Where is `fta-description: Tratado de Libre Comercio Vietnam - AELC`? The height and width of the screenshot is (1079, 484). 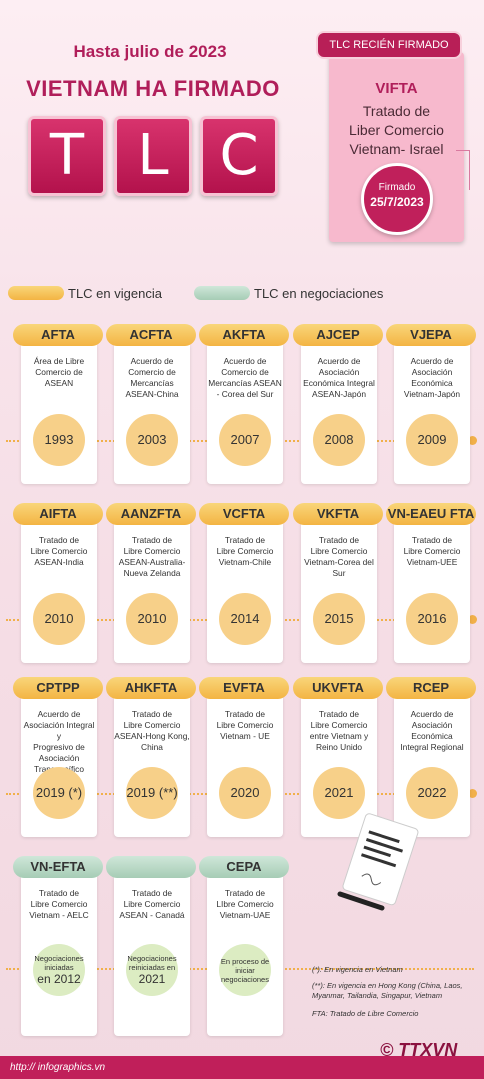
fta-description: Tratado de Libre Comercio Vietnam - AELC is located at coordinates (59, 904).